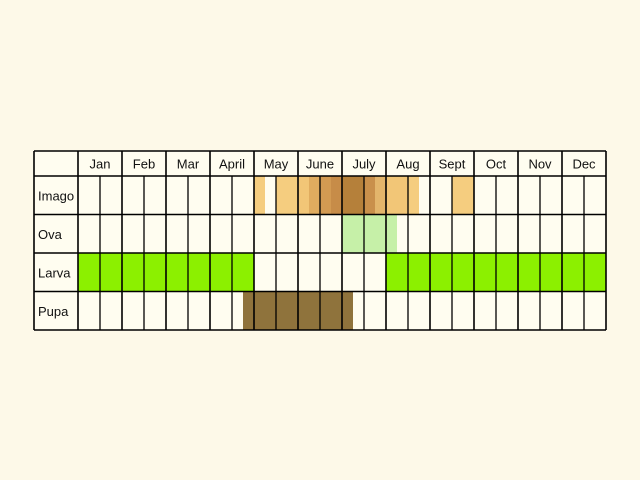  What do you see at coordinates (100, 164) in the screenshot?
I see `month-label-0: Jan` at bounding box center [100, 164].